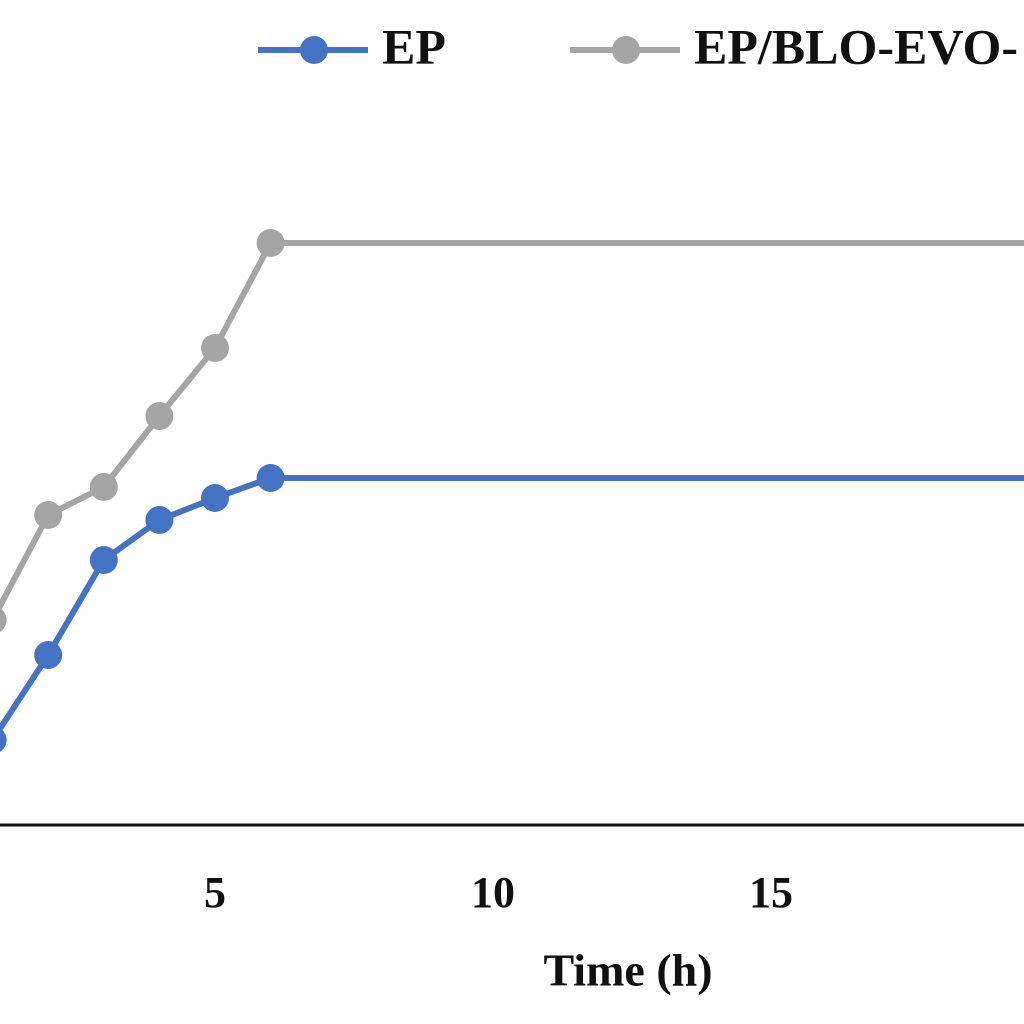 Image resolution: width=1024 pixels, height=1024 pixels. Describe the element at coordinates (771, 892) in the screenshot. I see `x-tick-label: 15` at that location.